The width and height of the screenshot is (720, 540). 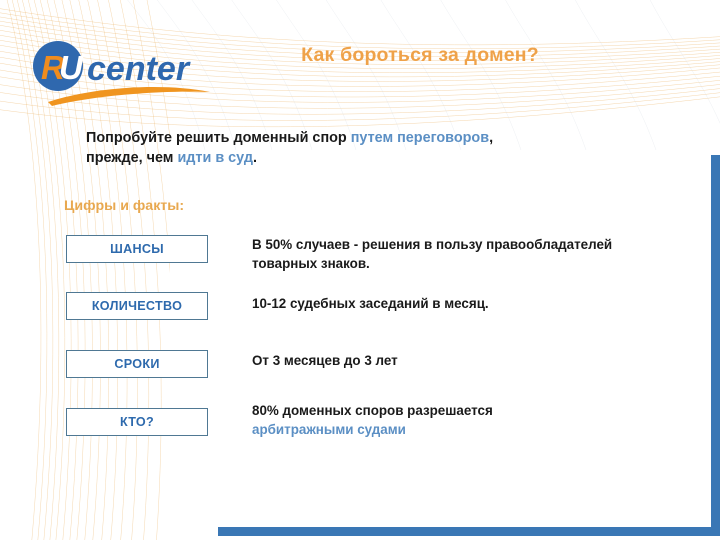 What do you see at coordinates (370, 303) in the screenshot?
I see `fact-text-quantity-plain: 10-12 судебных заседаний в месяц.` at bounding box center [370, 303].